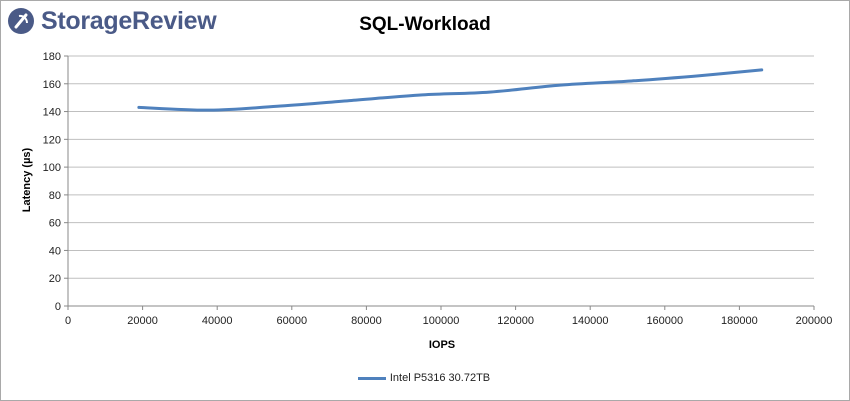 The height and width of the screenshot is (401, 850). I want to click on storagereview-logo: StorageReview, so click(112, 21).